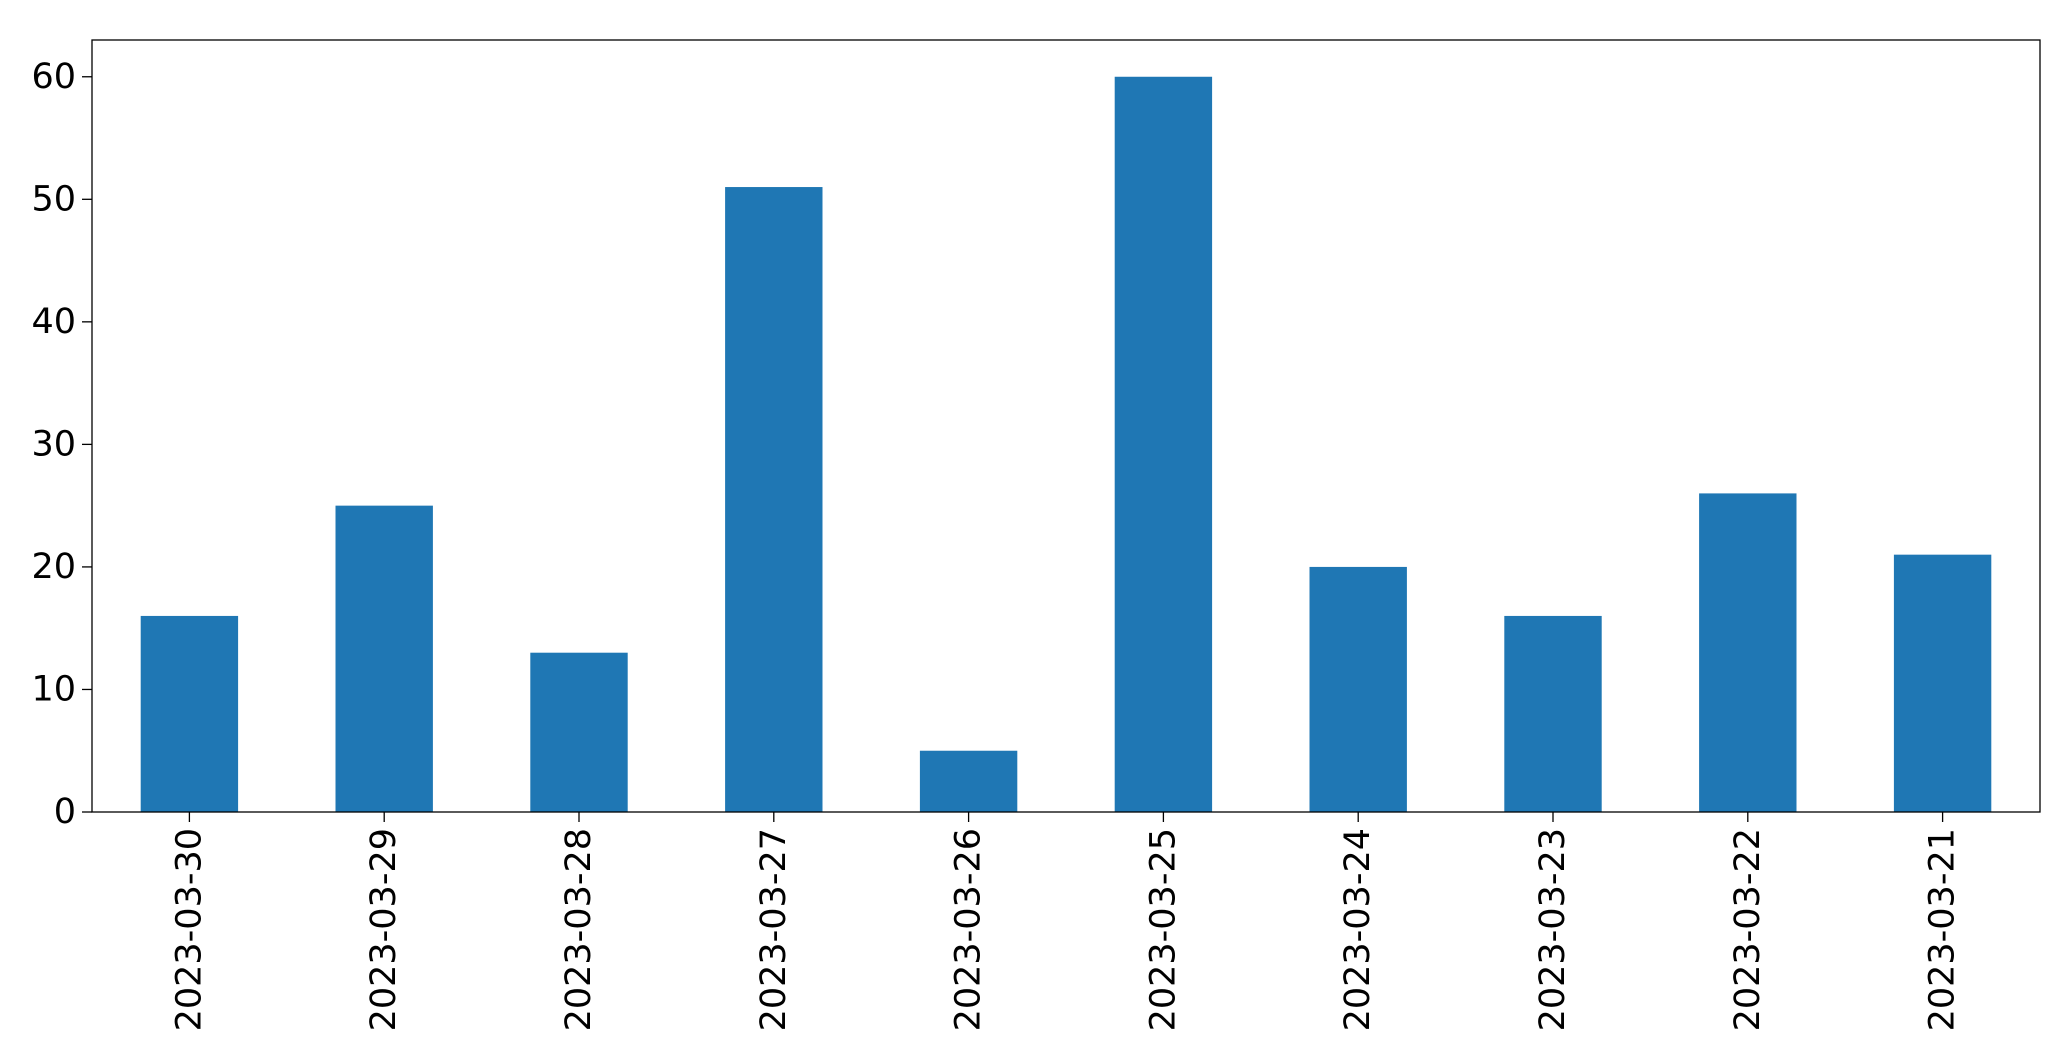 This screenshot has height=1061, width=2071. Describe the element at coordinates (1943, 929) in the screenshot. I see `x-tick-label: 2023-03-21` at that location.